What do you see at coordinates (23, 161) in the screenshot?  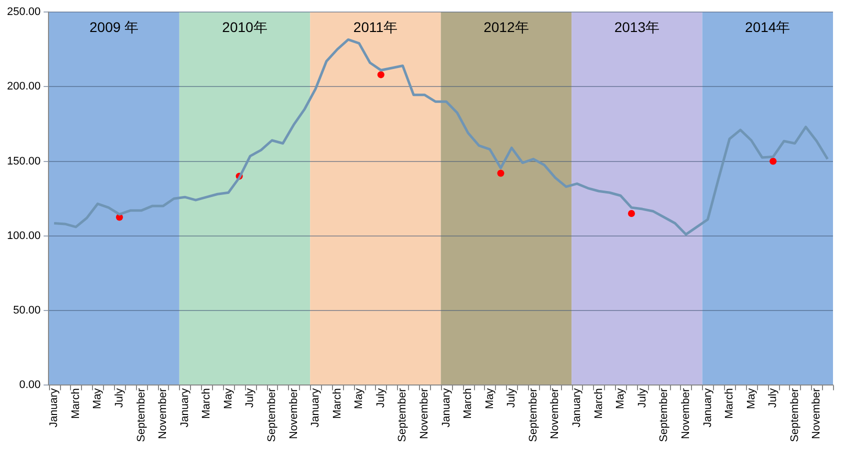 I see `y-tick-label: 150.00` at bounding box center [23, 161].